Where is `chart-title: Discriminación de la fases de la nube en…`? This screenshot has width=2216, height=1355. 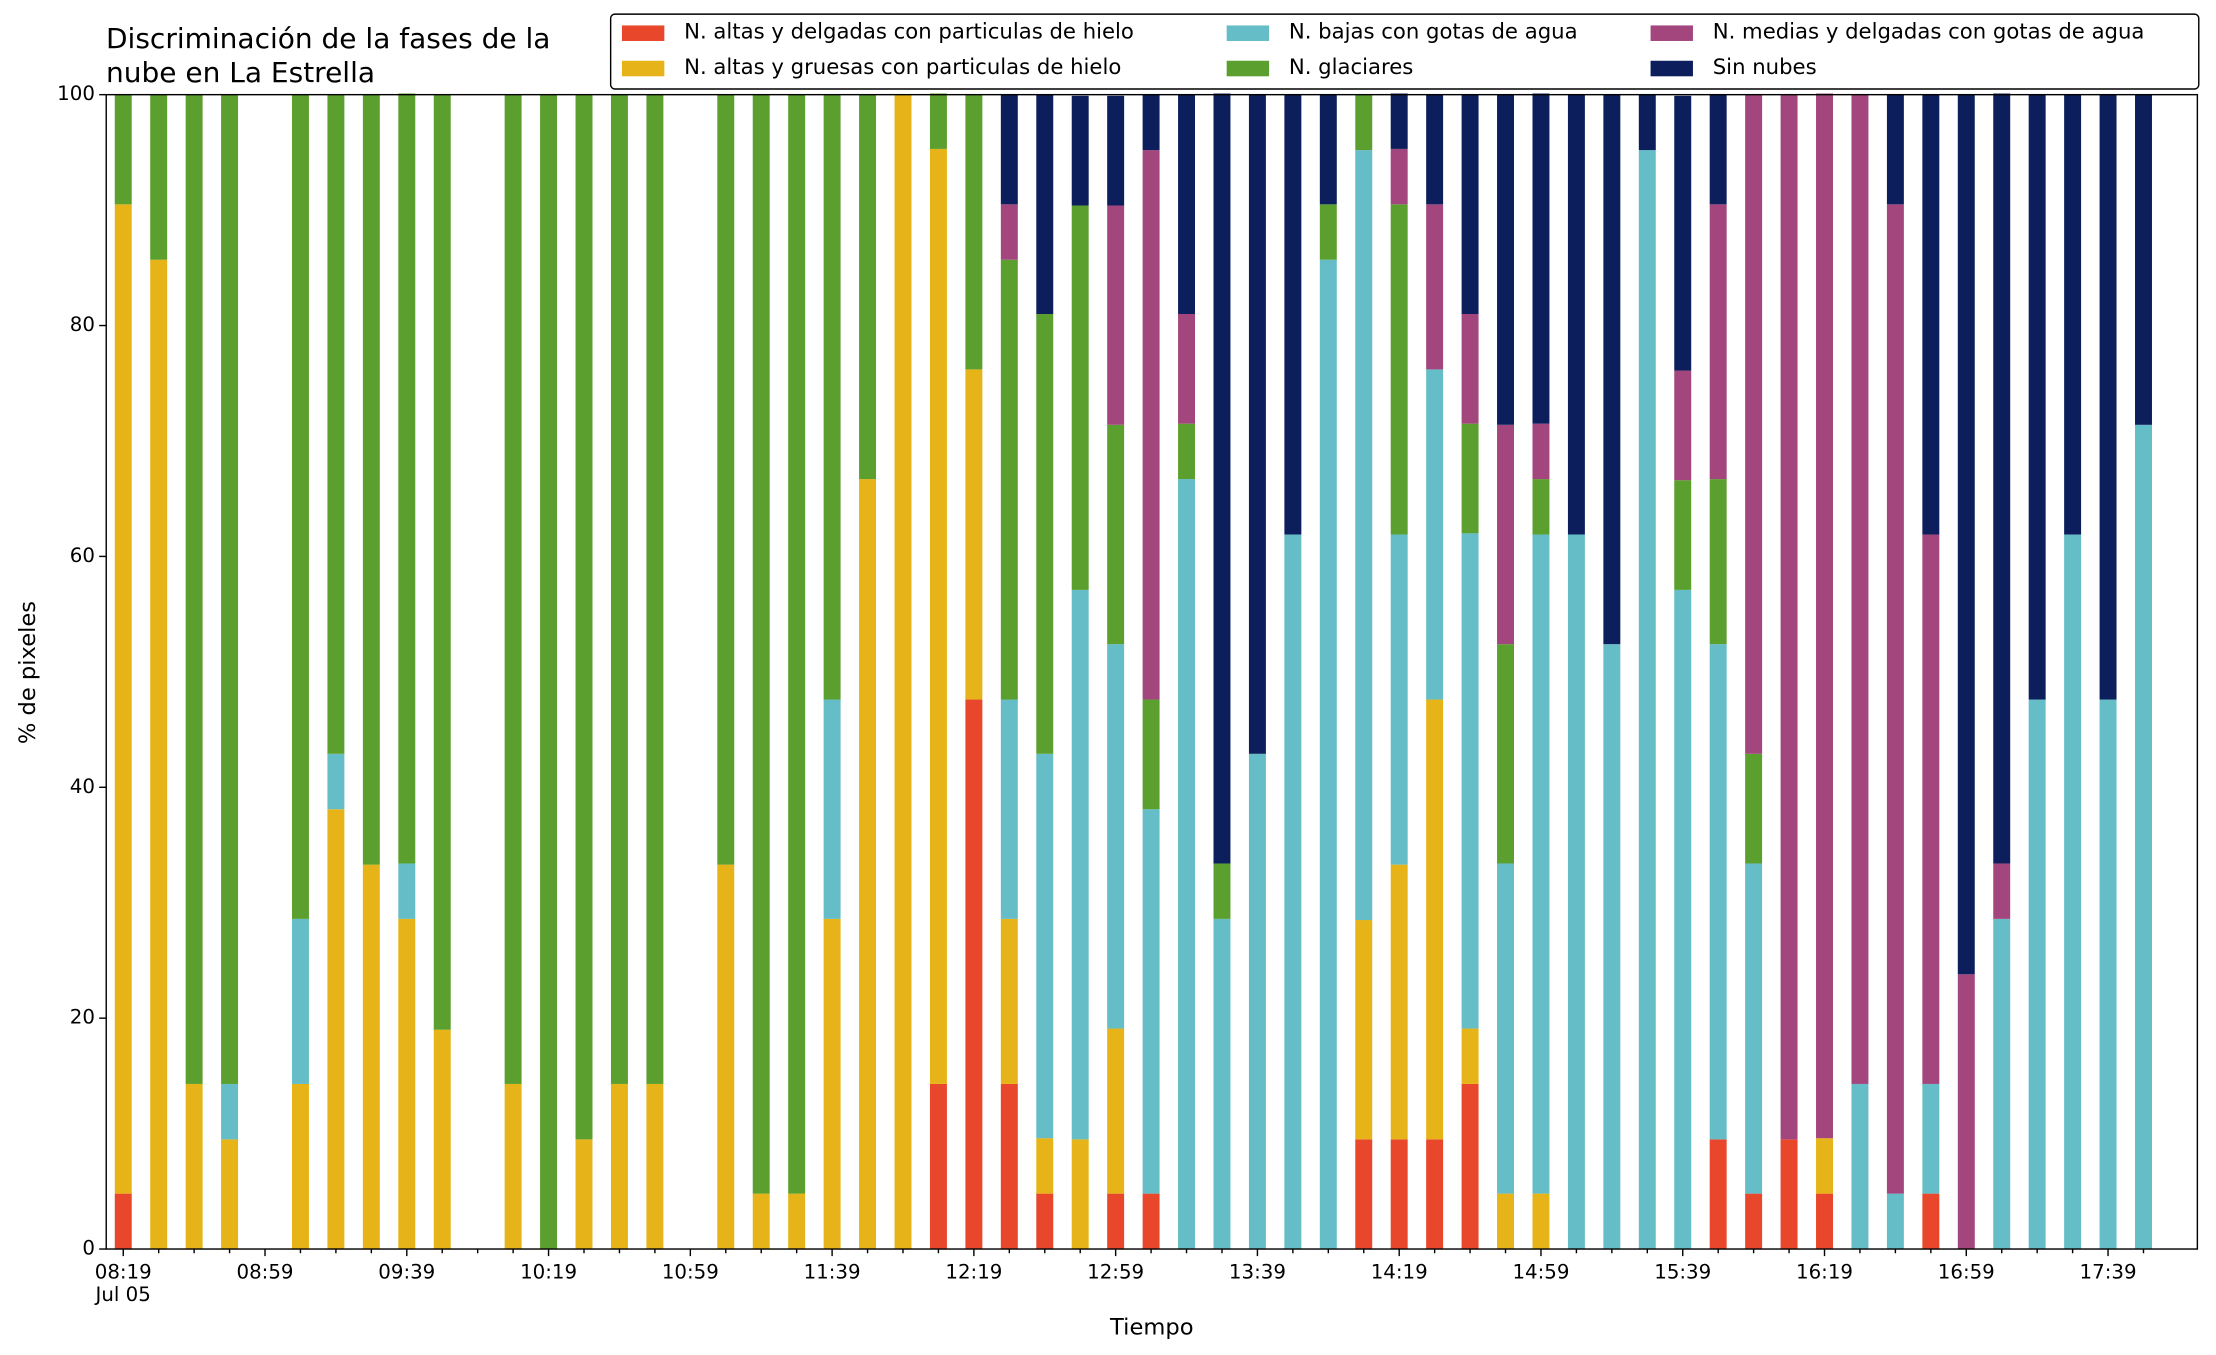
chart-title: Discriminación de la fases de la nube en… is located at coordinates (328, 55).